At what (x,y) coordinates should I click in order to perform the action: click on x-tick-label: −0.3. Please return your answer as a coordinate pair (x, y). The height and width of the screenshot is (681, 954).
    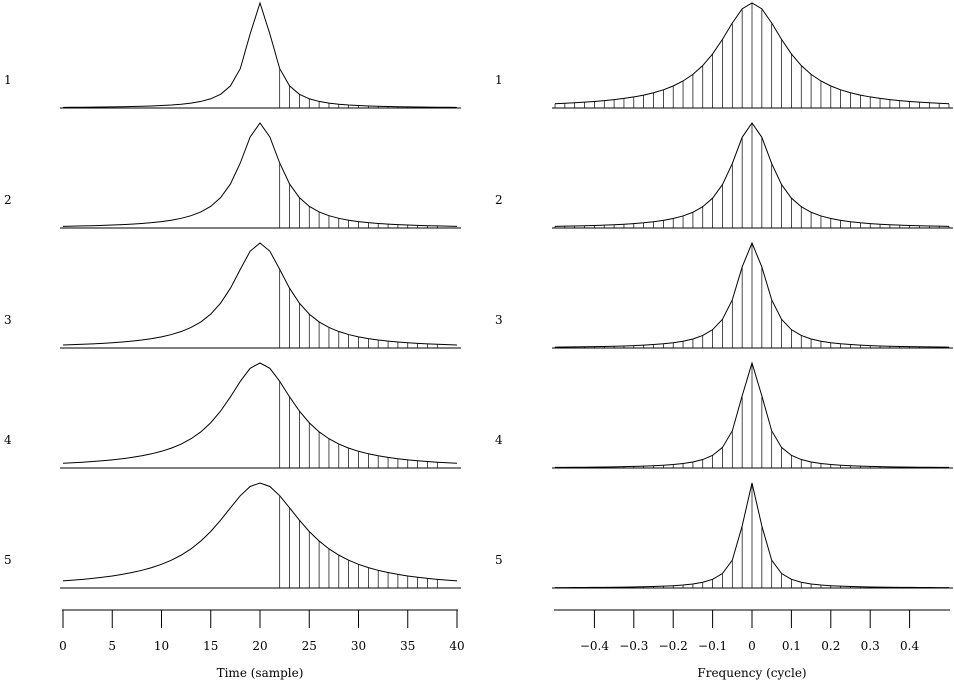
    Looking at the image, I should click on (633, 646).